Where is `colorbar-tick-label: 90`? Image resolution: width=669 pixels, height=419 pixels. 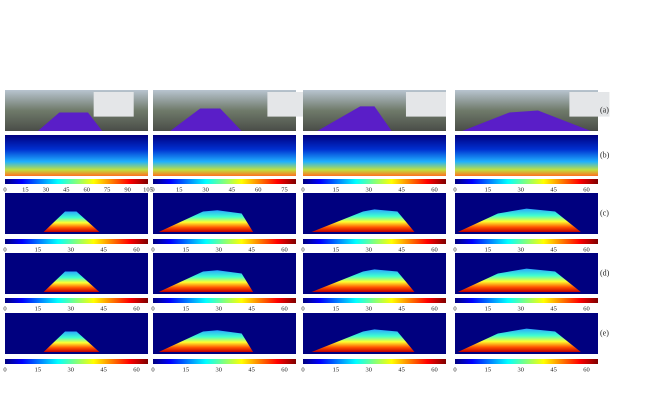
colorbar-tick-label: 90 is located at coordinates (127, 189).